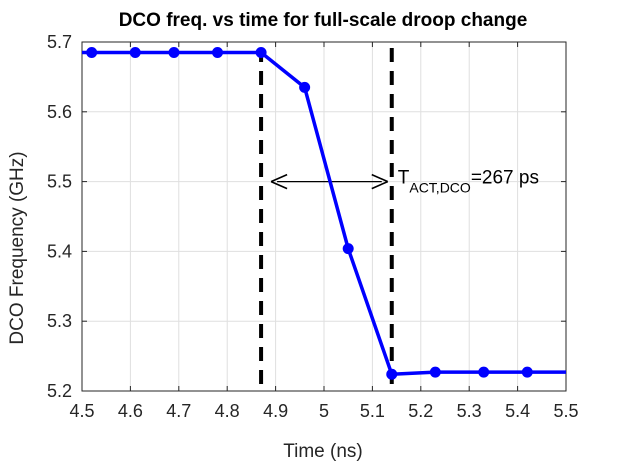  I want to click on x-tick-label: 5.5, so click(565, 411).